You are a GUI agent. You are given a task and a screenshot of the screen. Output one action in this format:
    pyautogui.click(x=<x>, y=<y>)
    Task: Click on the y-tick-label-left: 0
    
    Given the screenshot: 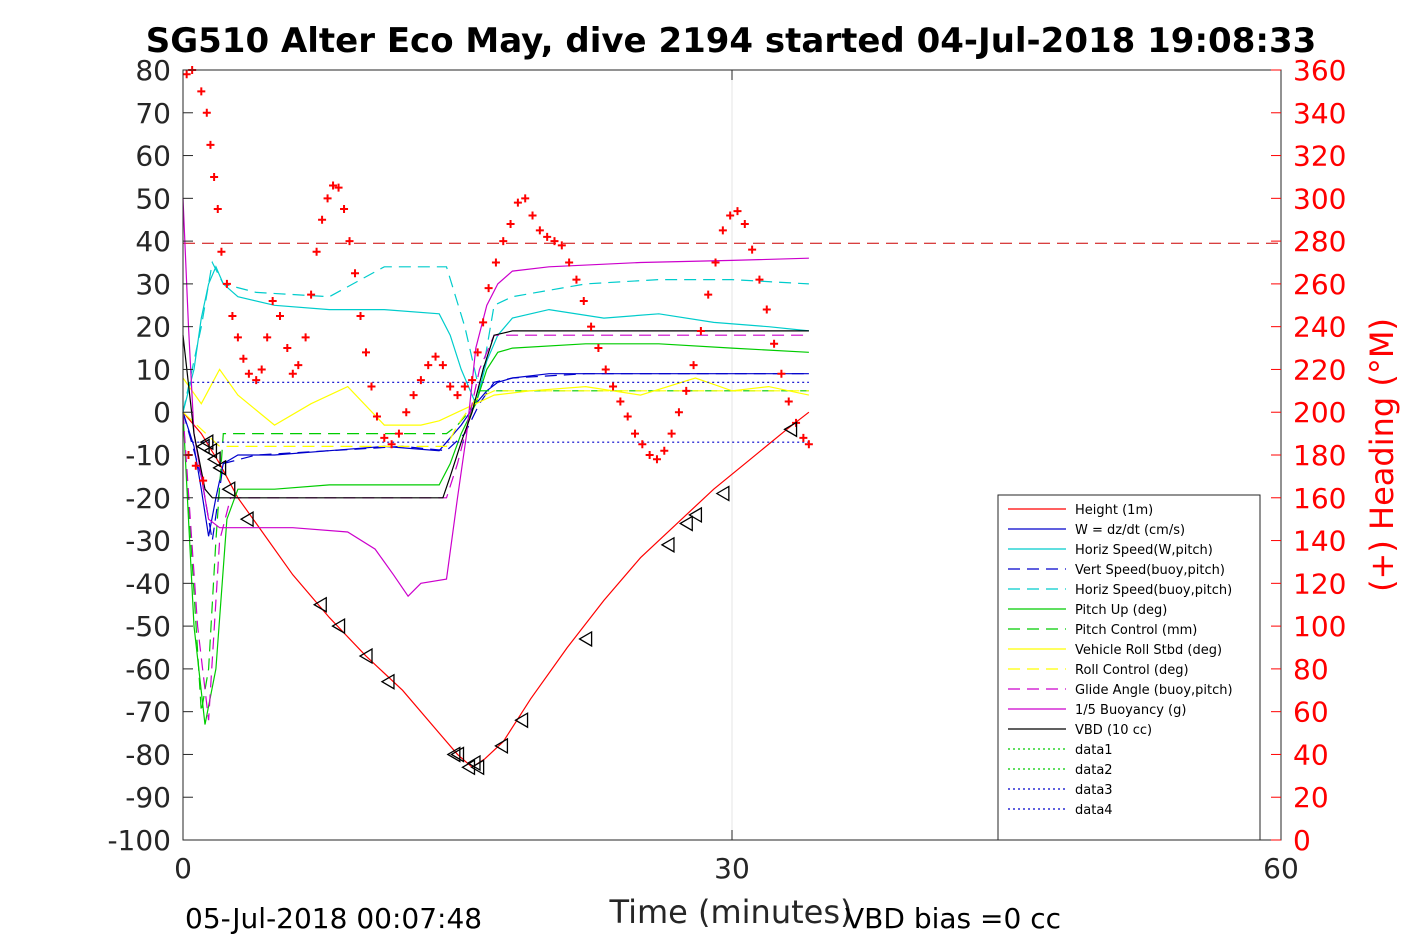 What is the action you would take?
    pyautogui.click(x=162, y=412)
    